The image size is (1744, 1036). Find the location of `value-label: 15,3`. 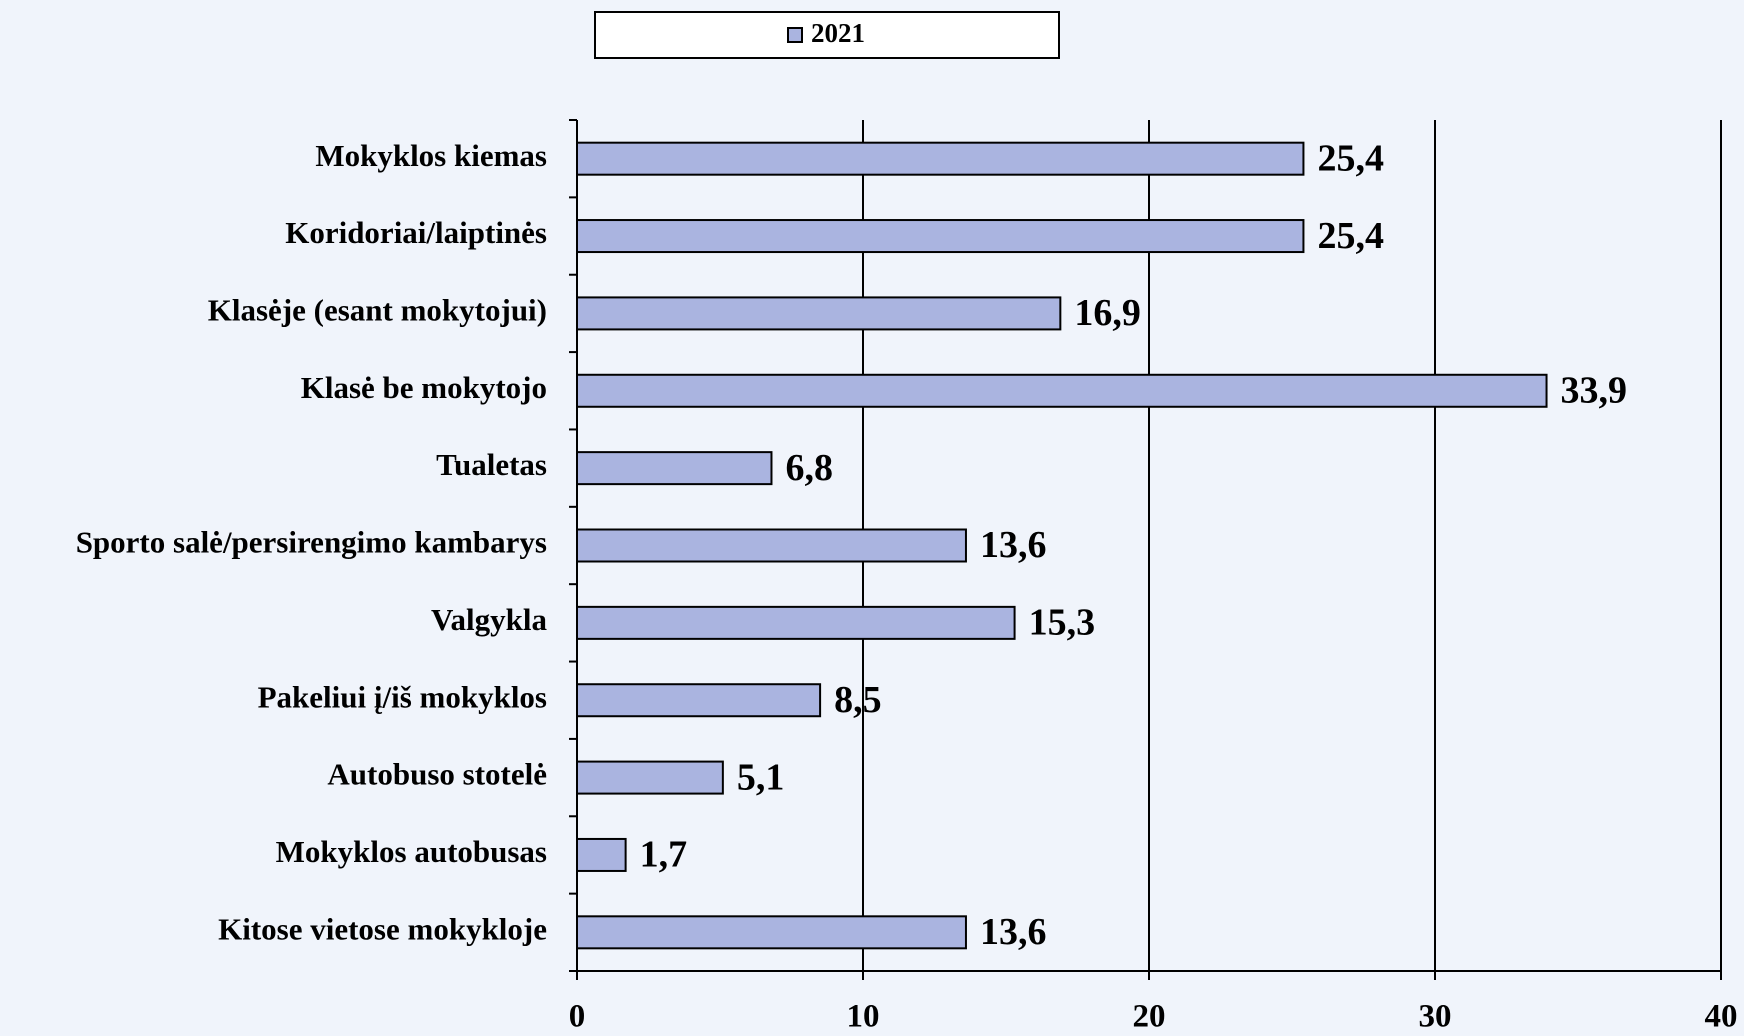

value-label: 15,3 is located at coordinates (1062, 623).